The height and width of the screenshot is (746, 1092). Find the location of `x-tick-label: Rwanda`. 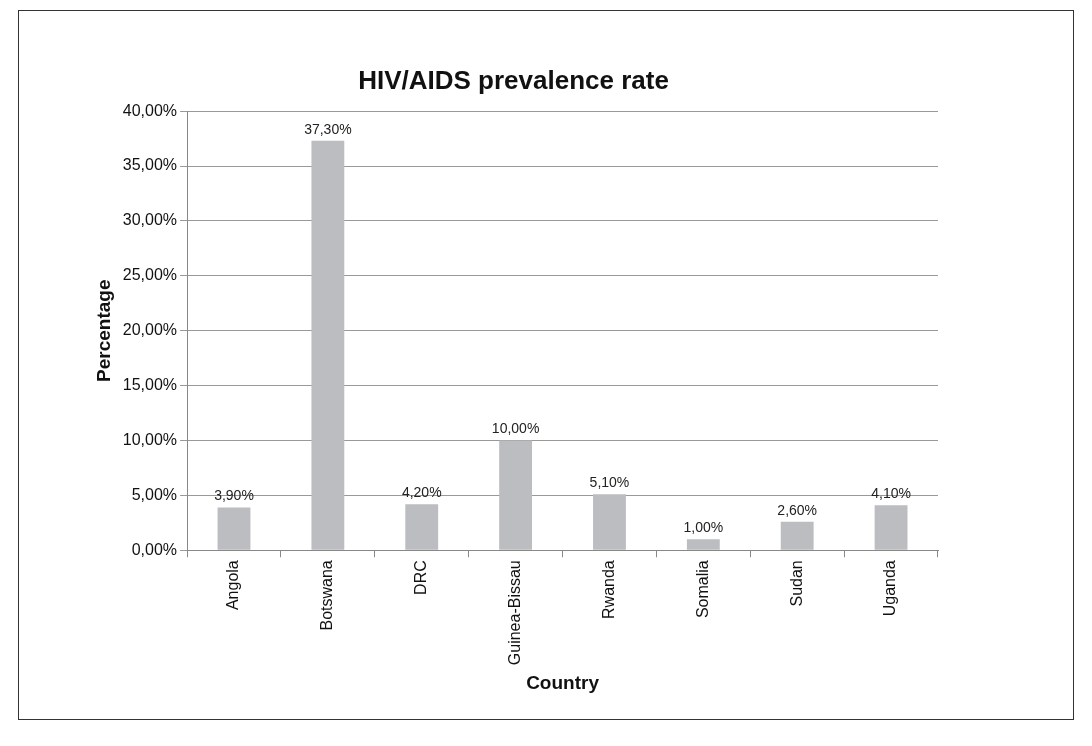

x-tick-label: Rwanda is located at coordinates (608, 589).